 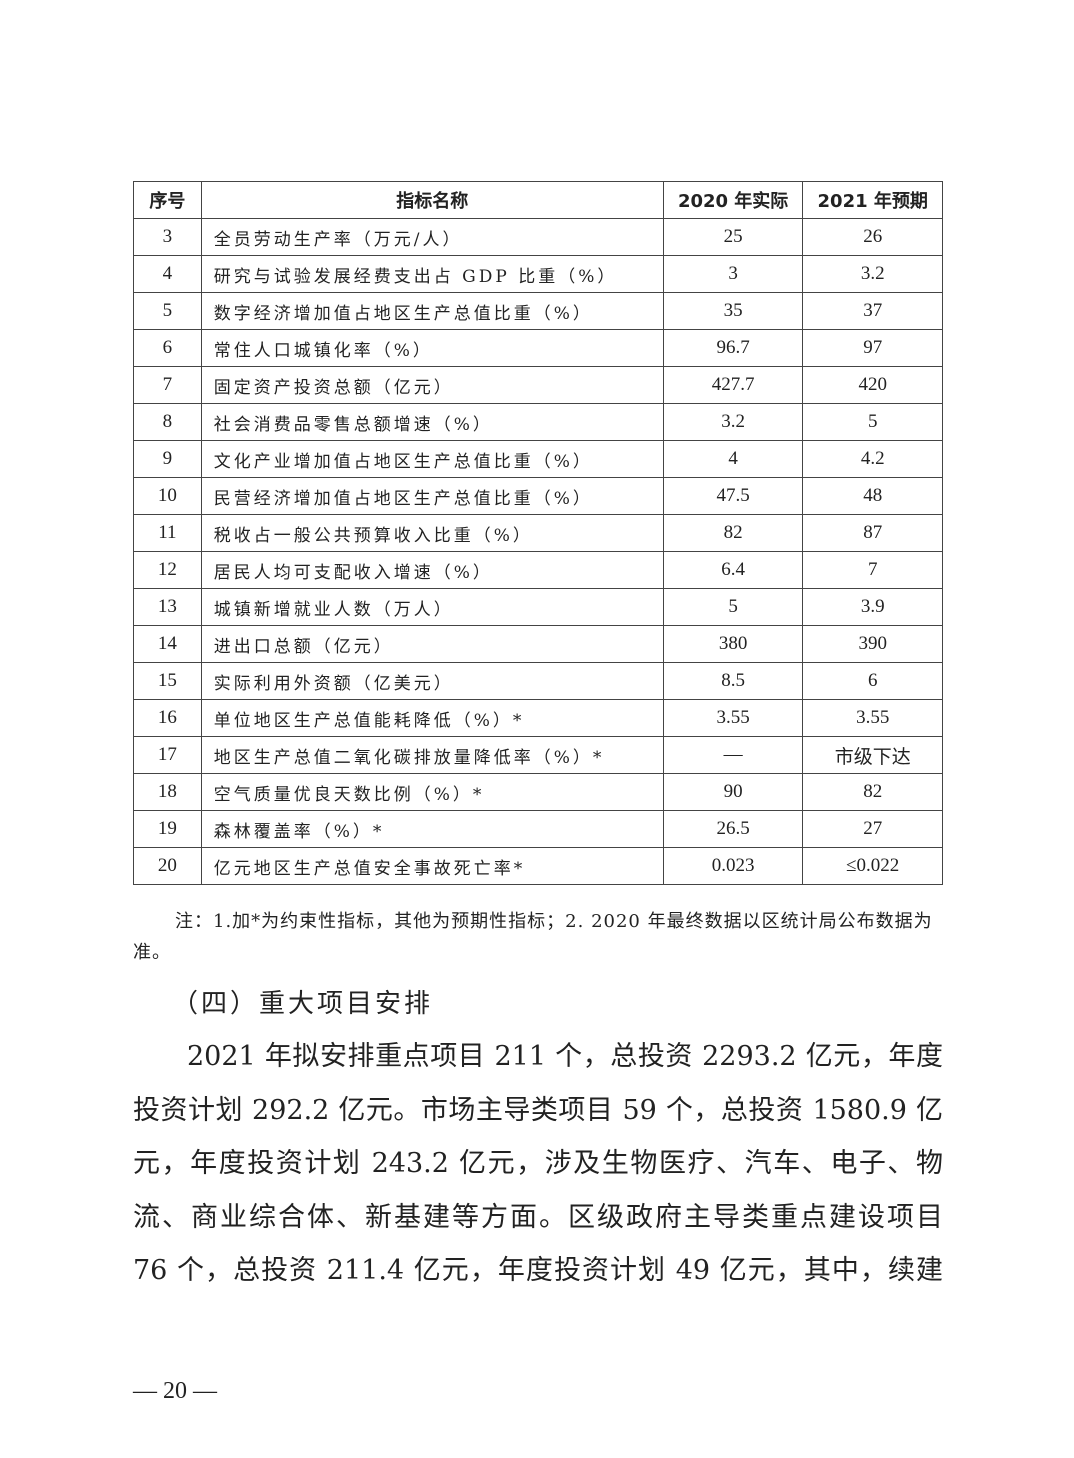 I want to click on paragraph-line: 76 个，总投资 211.4 亿元，年度投资计划 49 亿元，其中，续建, so click(x=538, y=1270).